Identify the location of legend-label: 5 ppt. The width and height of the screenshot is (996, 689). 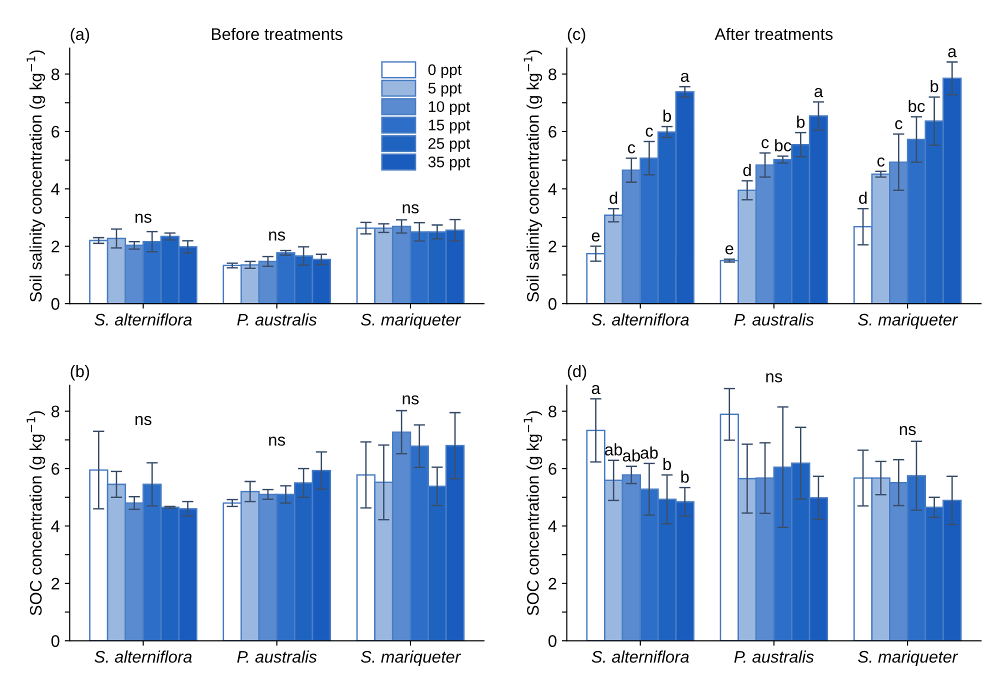
(445, 89).